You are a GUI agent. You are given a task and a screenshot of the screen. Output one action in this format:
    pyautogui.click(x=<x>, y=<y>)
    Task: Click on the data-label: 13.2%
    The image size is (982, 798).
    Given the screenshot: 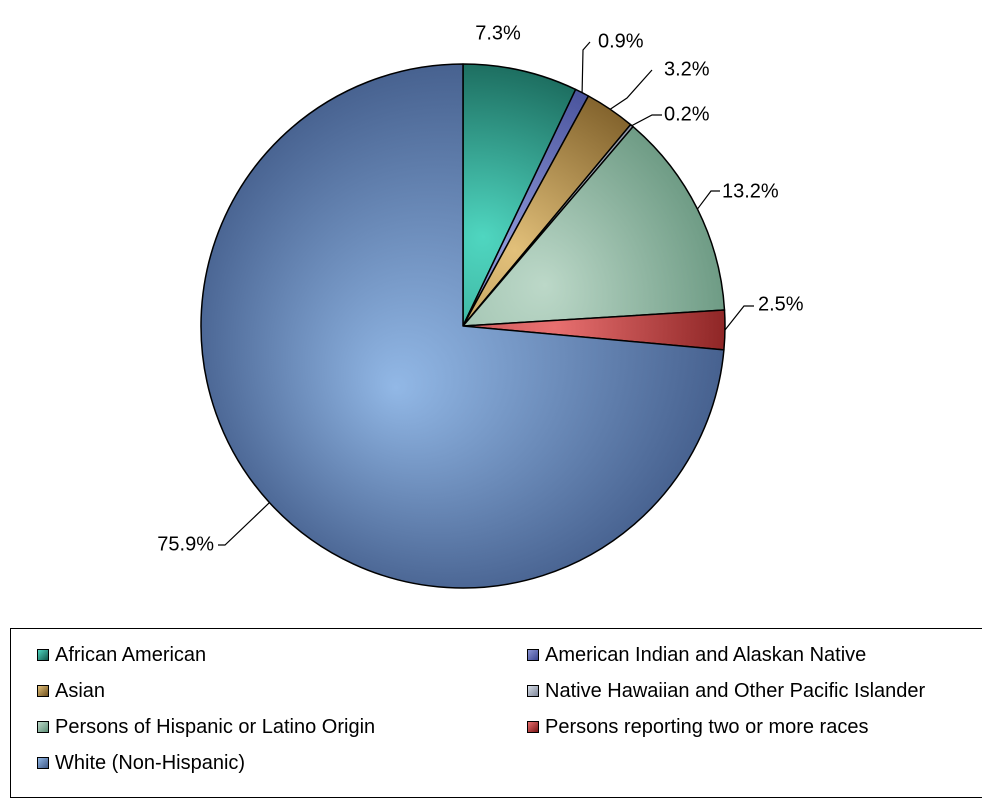 What is the action you would take?
    pyautogui.click(x=750, y=191)
    